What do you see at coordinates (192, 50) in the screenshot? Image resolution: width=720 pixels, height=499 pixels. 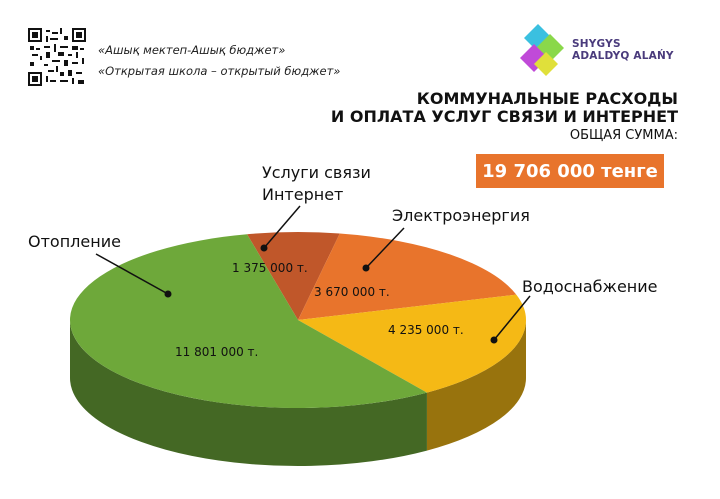 I see `campaign-line-kazakh: «Ашық мектеп-Ашық бюджет»` at bounding box center [192, 50].